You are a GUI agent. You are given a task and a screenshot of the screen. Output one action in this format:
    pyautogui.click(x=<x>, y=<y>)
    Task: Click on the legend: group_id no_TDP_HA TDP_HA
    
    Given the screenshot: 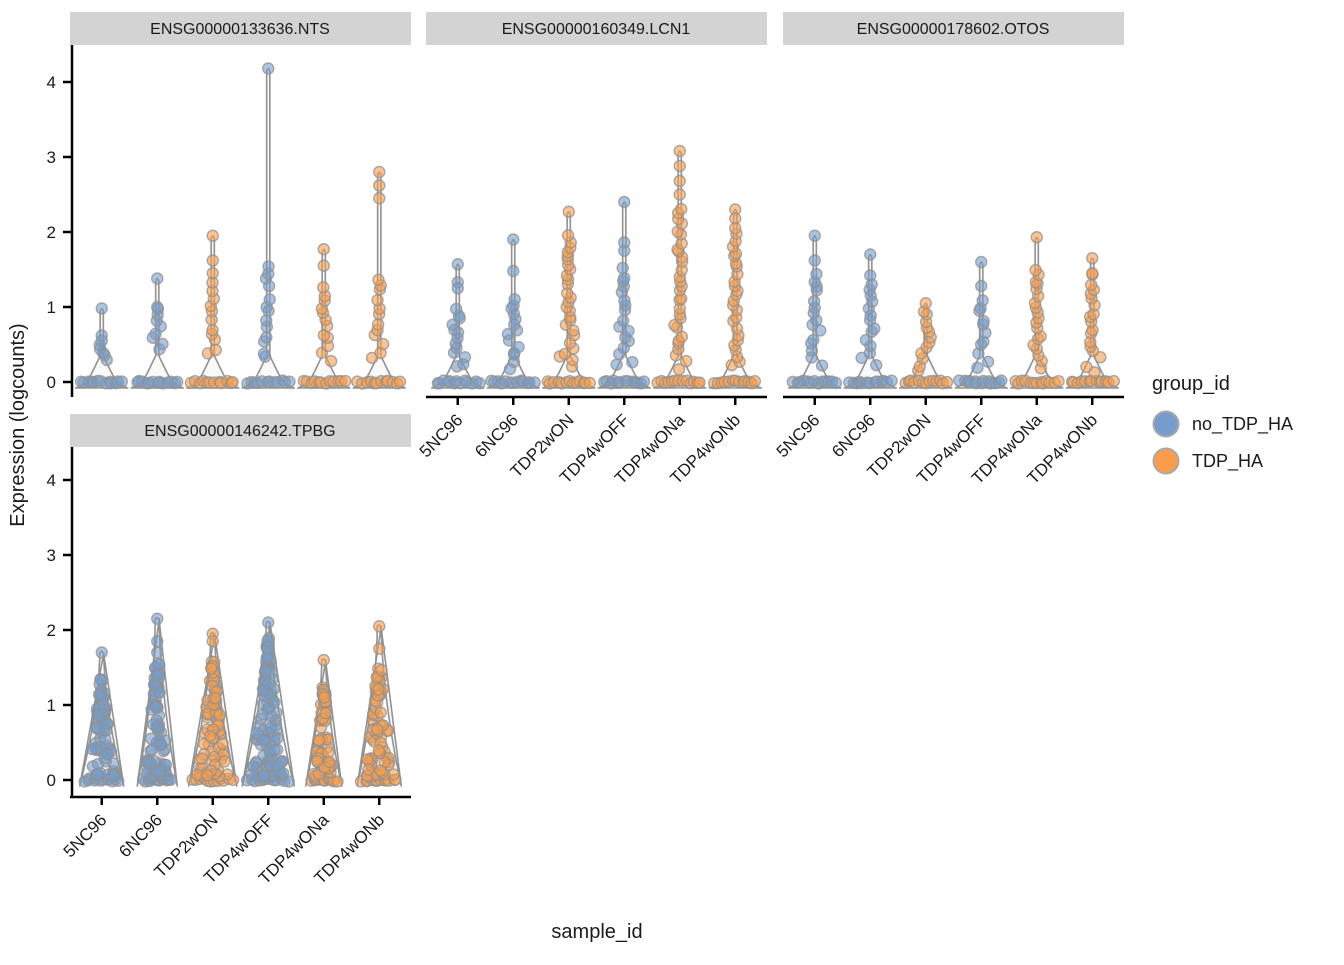 What is the action you would take?
    pyautogui.click(x=1222, y=424)
    